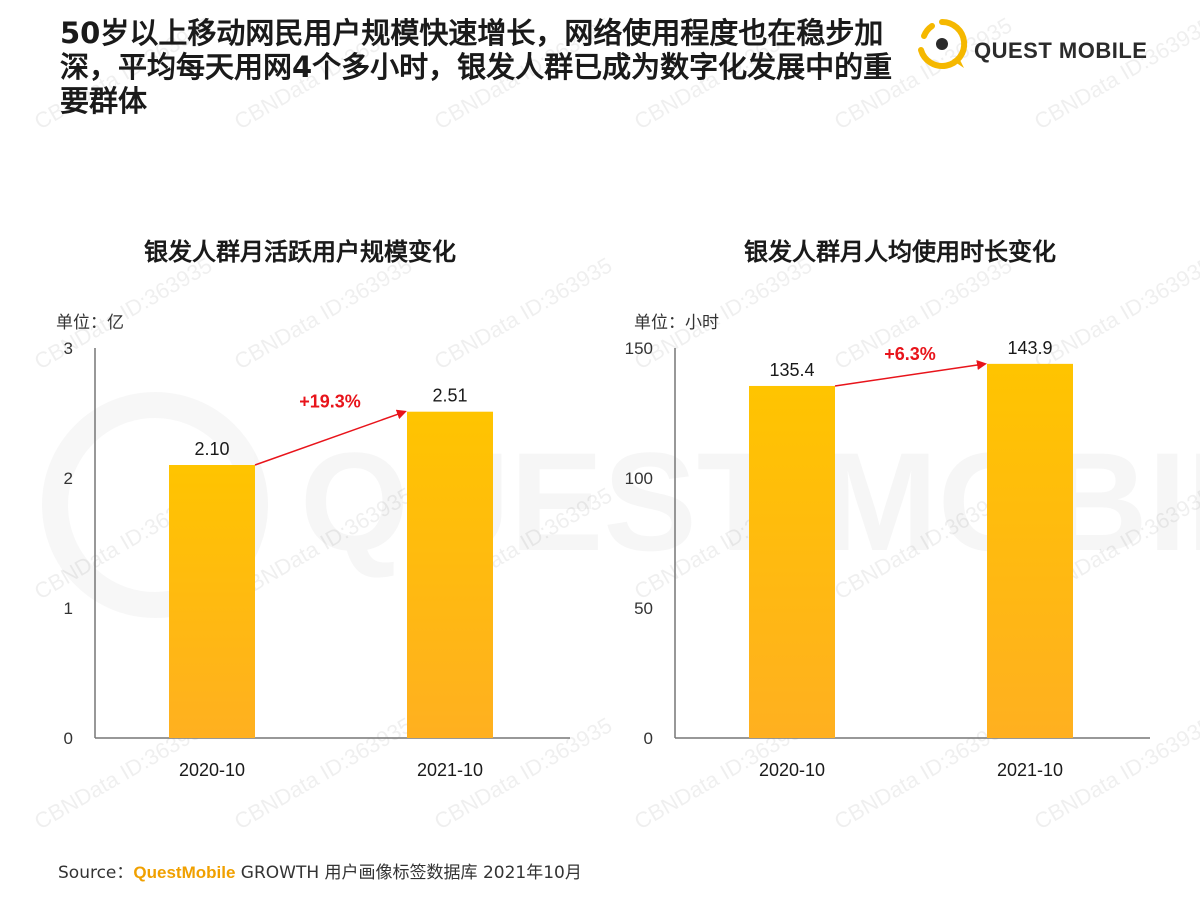 The image size is (1200, 900). I want to click on y-tick-label: 1, so click(68, 608).